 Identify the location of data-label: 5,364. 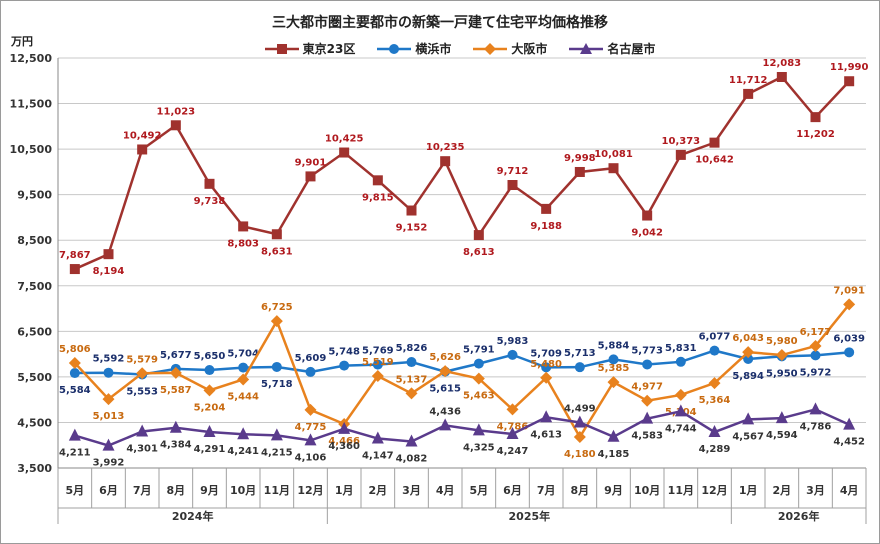
(715, 400).